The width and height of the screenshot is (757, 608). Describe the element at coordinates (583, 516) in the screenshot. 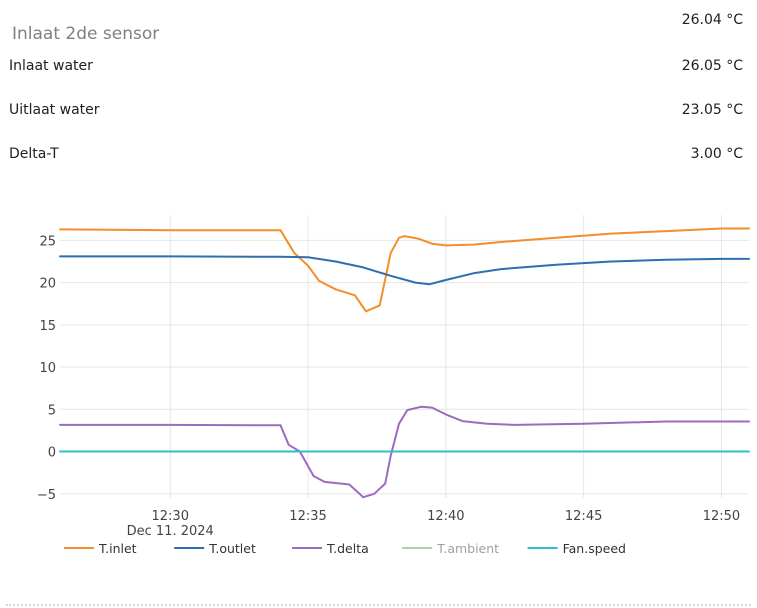

I see `x-tick-label: 12:45` at that location.